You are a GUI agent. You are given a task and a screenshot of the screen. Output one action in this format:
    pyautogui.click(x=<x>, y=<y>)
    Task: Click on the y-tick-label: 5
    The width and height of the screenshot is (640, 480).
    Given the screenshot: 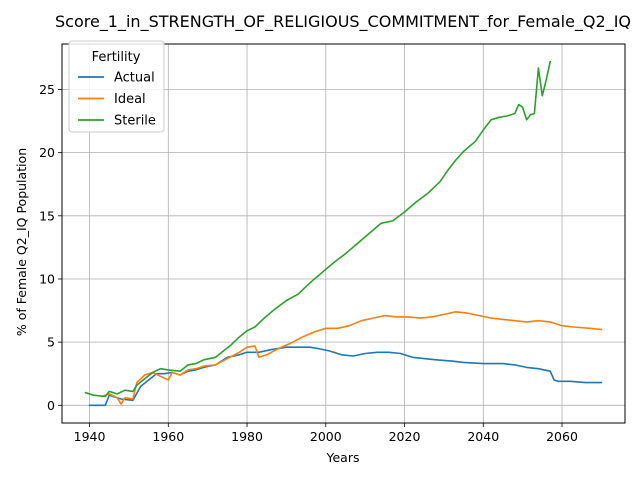 What is the action you would take?
    pyautogui.click(x=51, y=342)
    